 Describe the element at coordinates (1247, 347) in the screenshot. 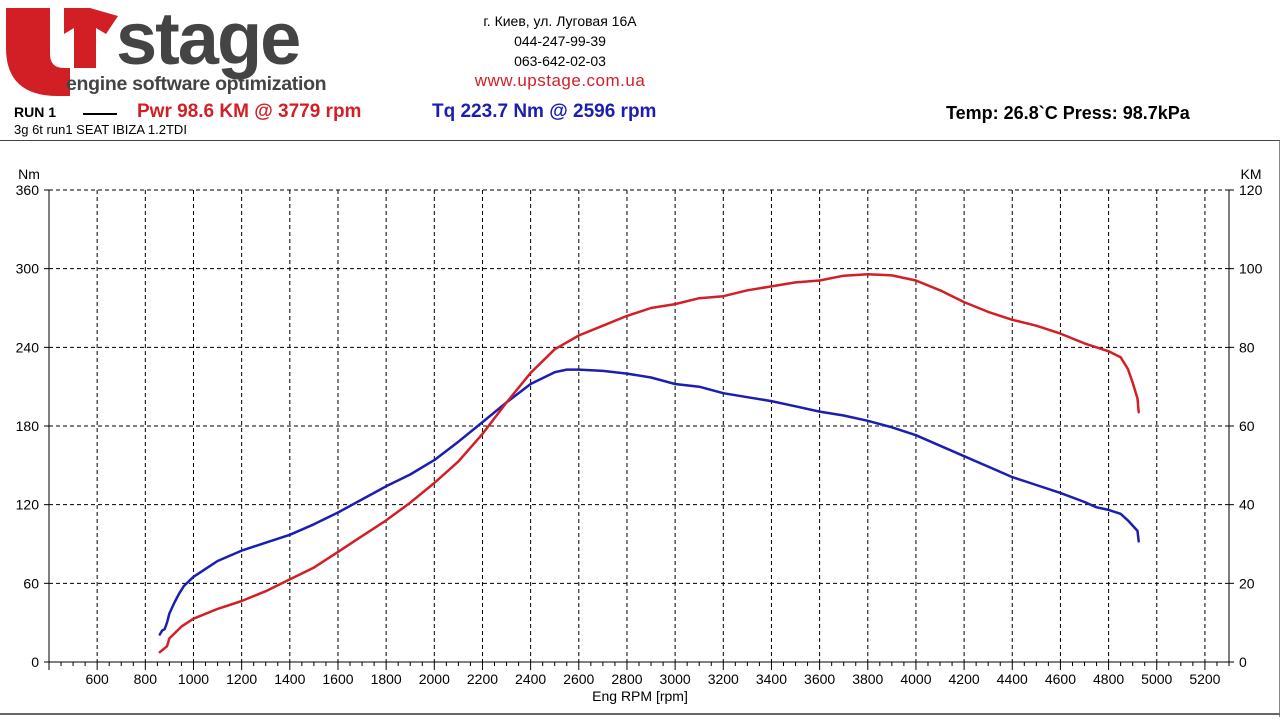

I see `y-tick-label-right: 80` at that location.